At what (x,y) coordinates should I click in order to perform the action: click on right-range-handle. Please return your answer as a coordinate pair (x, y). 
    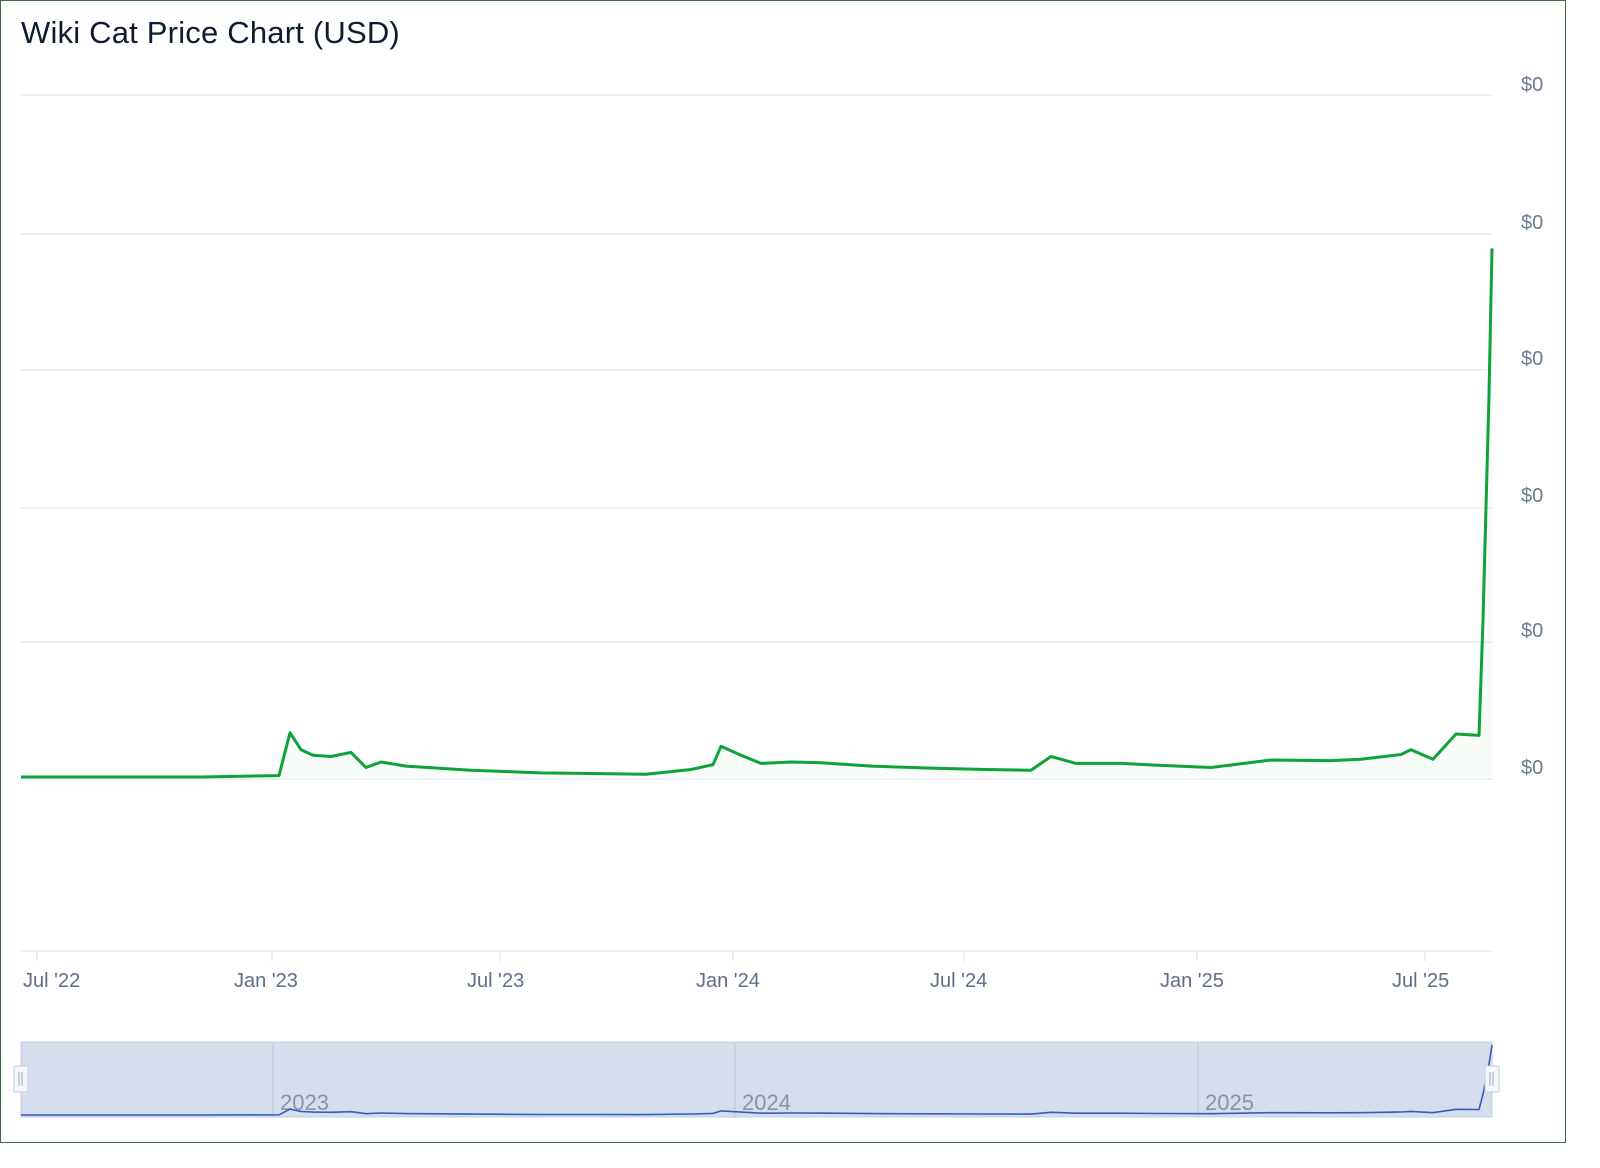
    Looking at the image, I should click on (1492, 1079).